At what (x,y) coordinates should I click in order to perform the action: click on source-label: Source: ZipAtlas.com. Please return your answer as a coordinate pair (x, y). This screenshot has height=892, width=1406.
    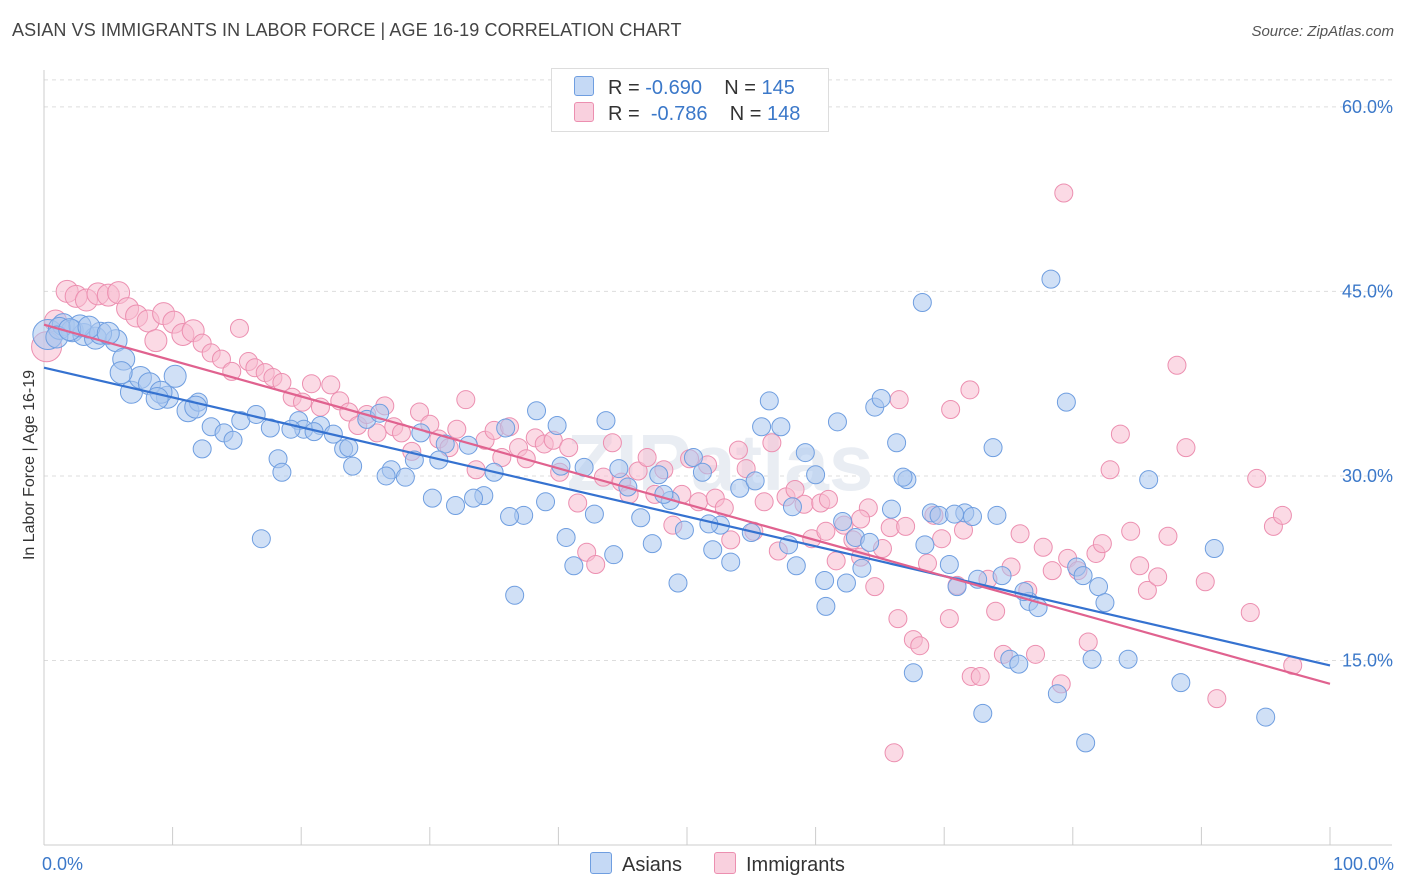
    Looking at the image, I should click on (1322, 31).